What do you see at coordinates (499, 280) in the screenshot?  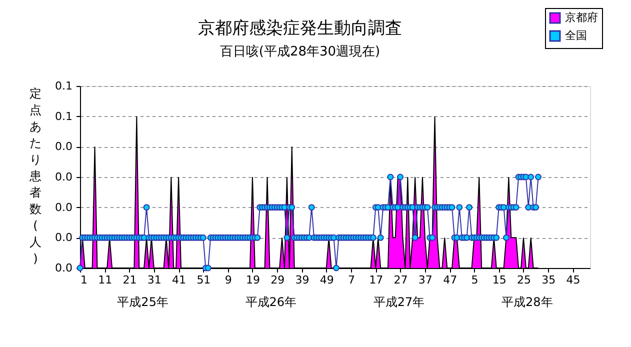 I see `x-tick-label: 15` at bounding box center [499, 280].